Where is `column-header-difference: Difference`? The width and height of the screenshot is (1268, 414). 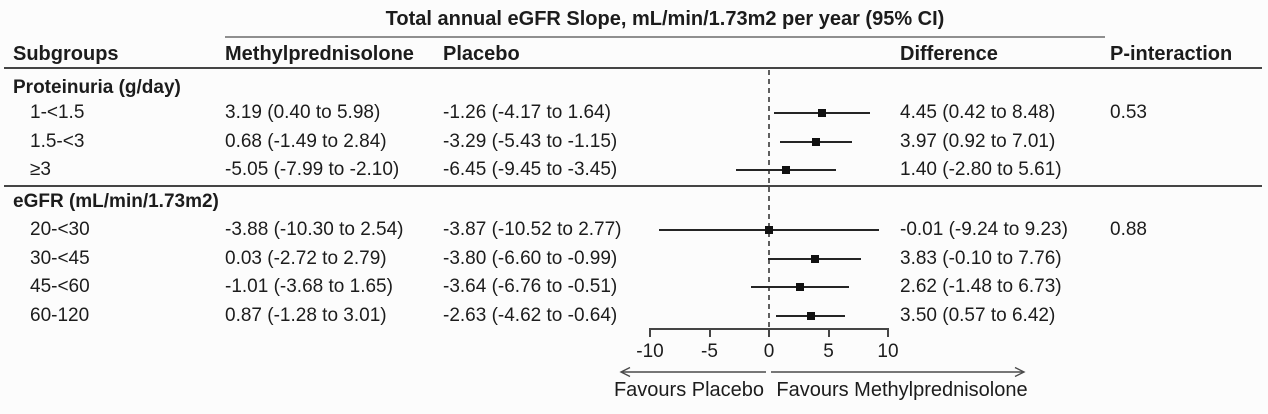
column-header-difference: Difference is located at coordinates (949, 54).